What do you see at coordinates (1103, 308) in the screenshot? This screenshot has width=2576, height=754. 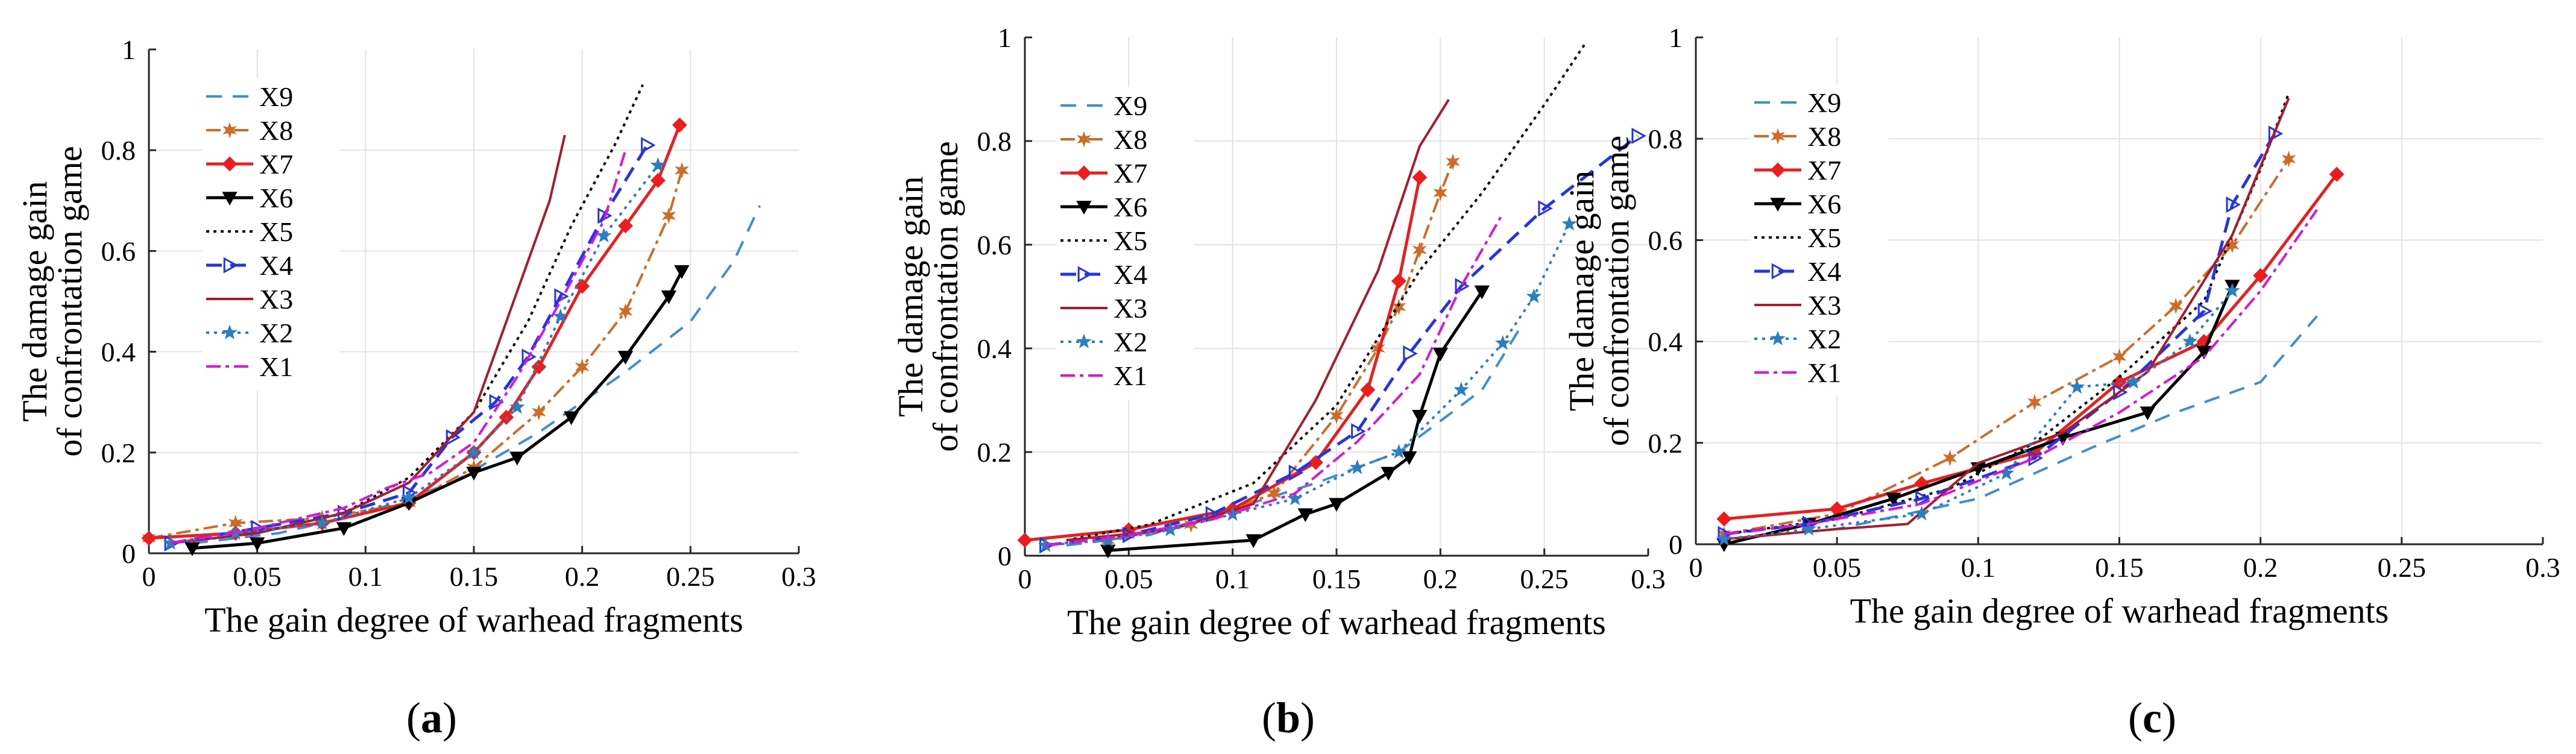 I see `legend-item-x3: X3` at bounding box center [1103, 308].